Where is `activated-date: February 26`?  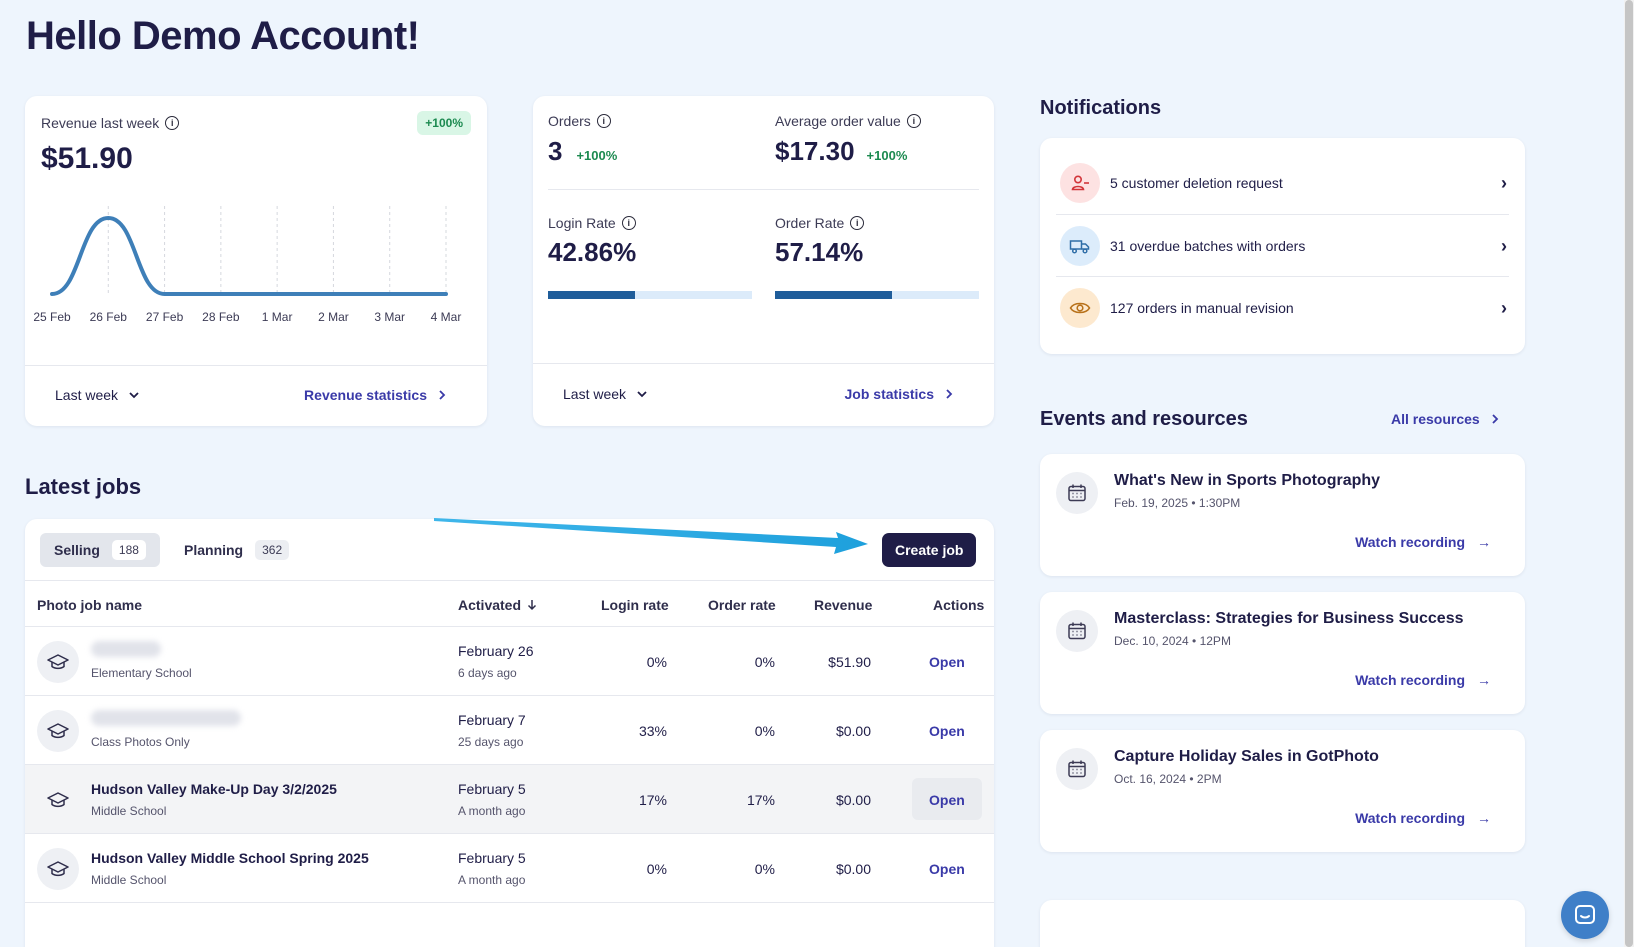
activated-date: February 26 is located at coordinates (496, 651).